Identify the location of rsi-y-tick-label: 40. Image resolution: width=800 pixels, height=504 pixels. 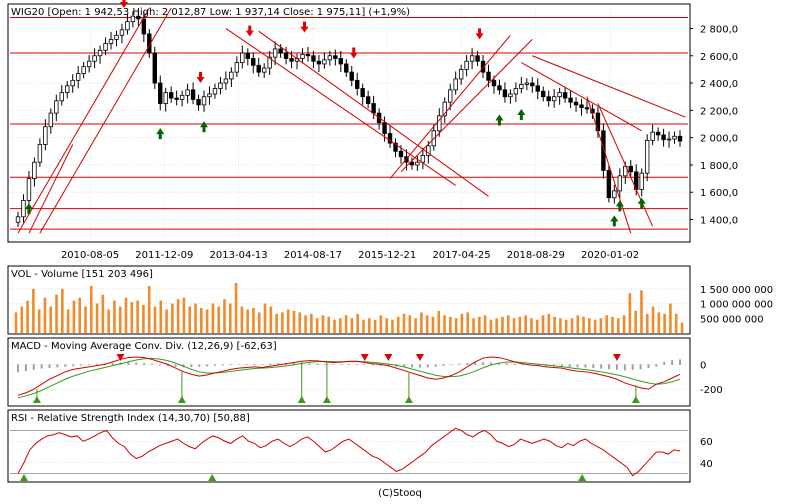
(706, 464).